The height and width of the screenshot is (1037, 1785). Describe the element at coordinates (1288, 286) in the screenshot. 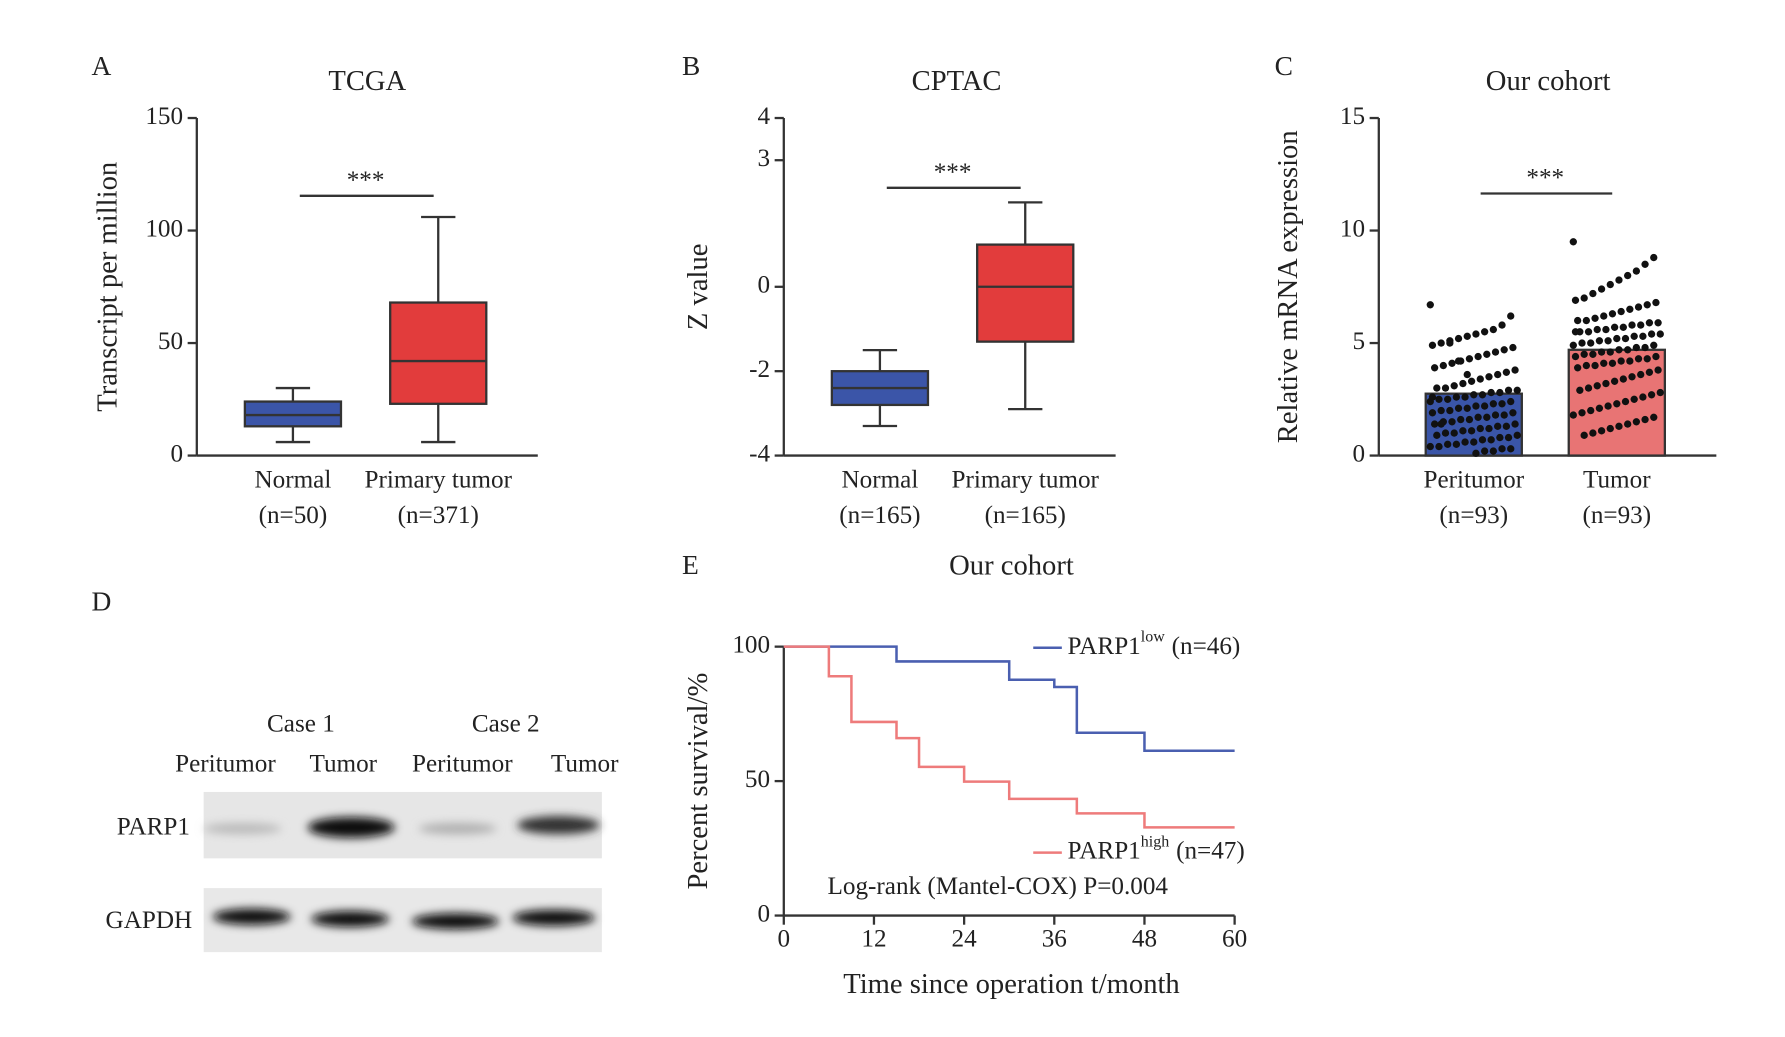

I see `y-axis-label: Relative mRNA expression` at that location.